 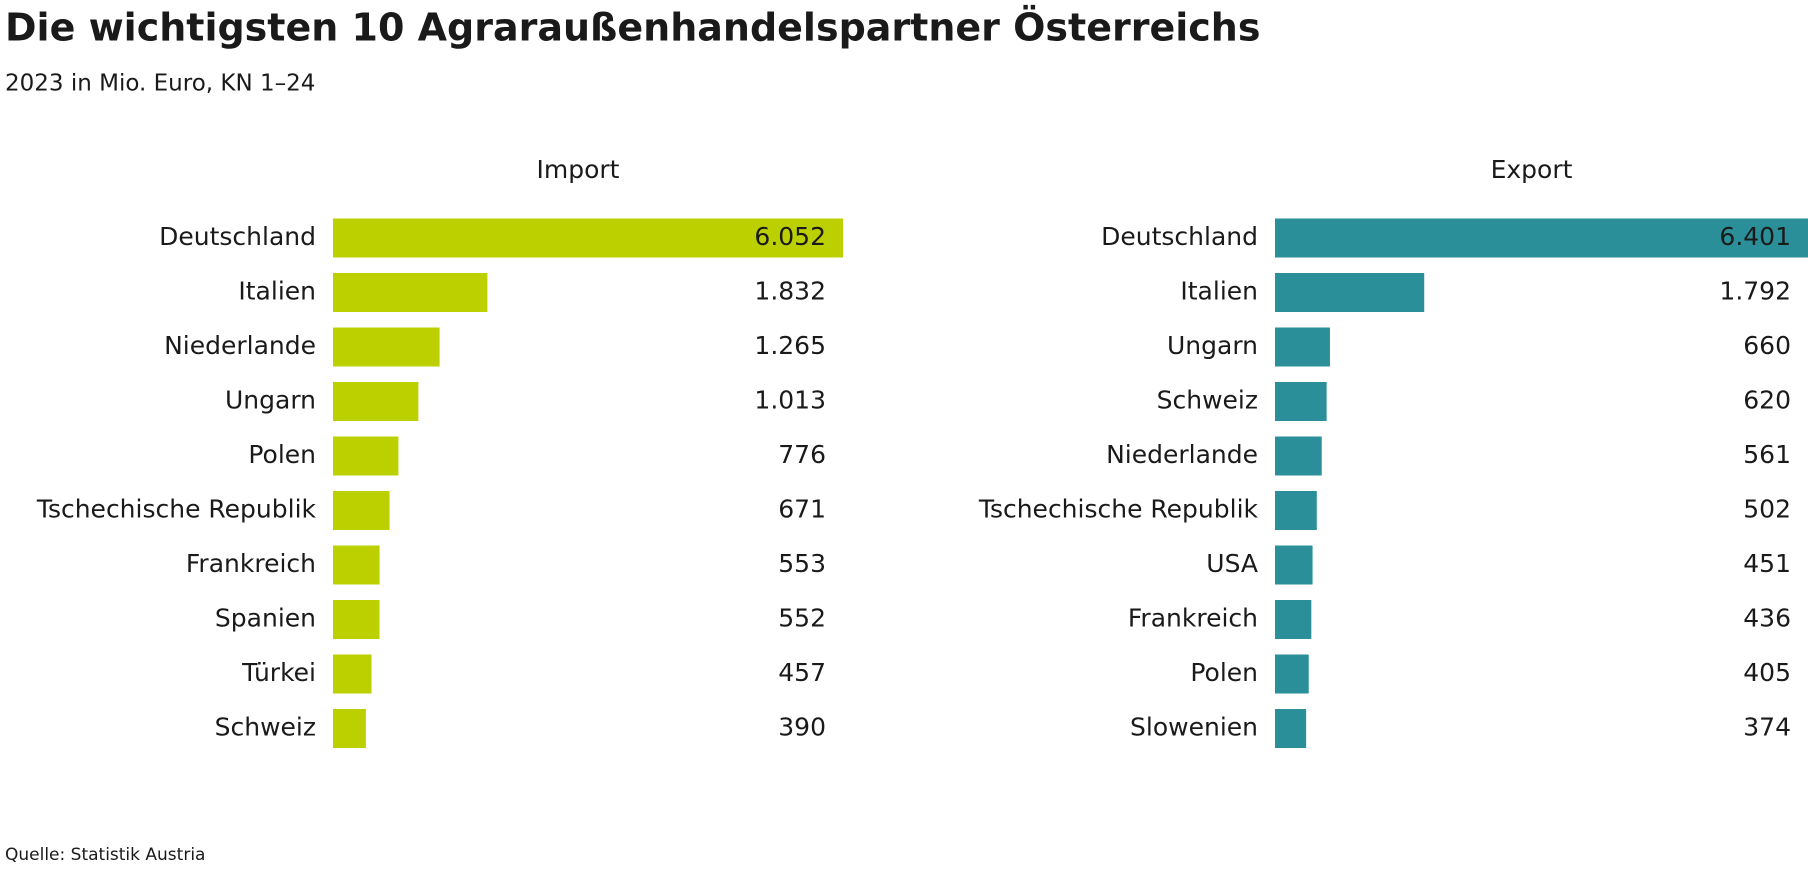 I want to click on subtitle: 2023 in Mio. Euro, KN 1–24, so click(x=160, y=84).